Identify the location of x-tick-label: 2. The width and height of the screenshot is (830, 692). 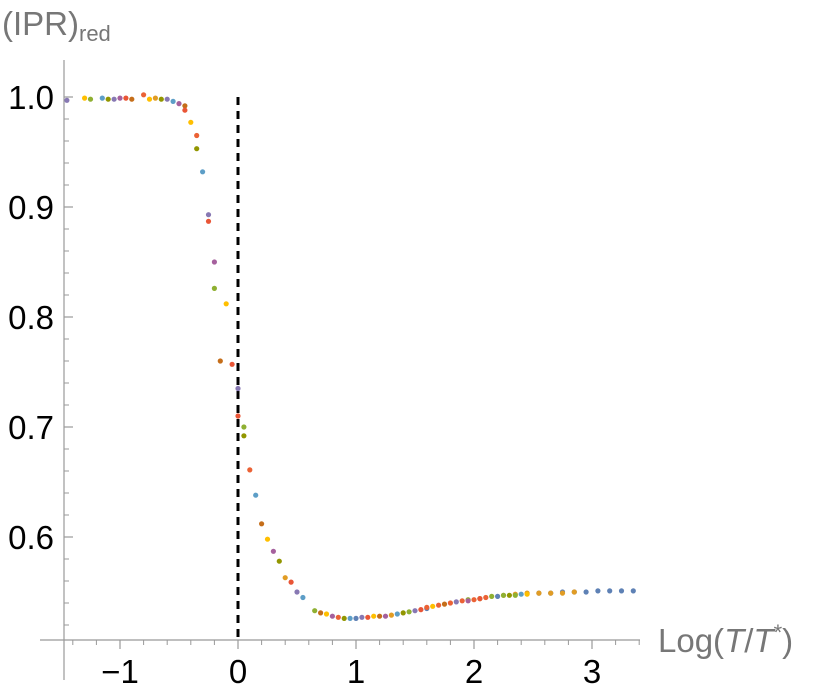
(474, 671).